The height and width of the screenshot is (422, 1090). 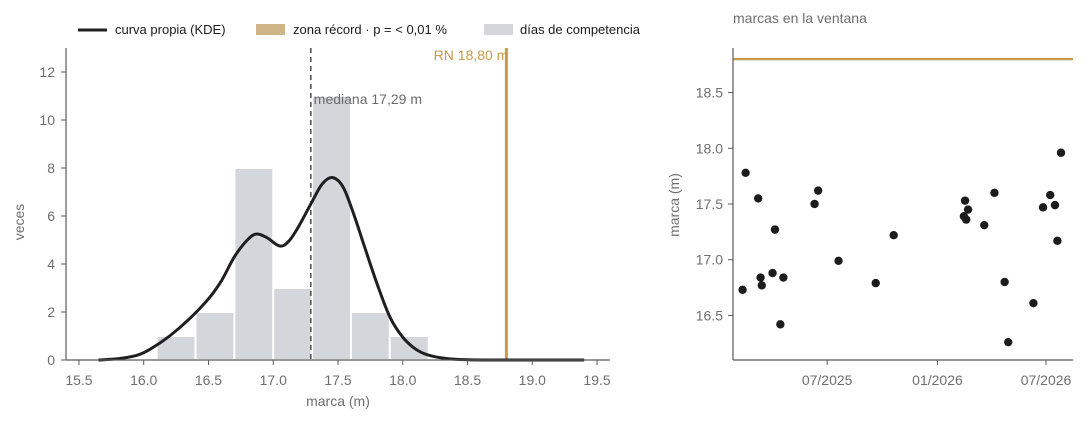 What do you see at coordinates (47, 120) in the screenshot?
I see `y-tick-label: 10` at bounding box center [47, 120].